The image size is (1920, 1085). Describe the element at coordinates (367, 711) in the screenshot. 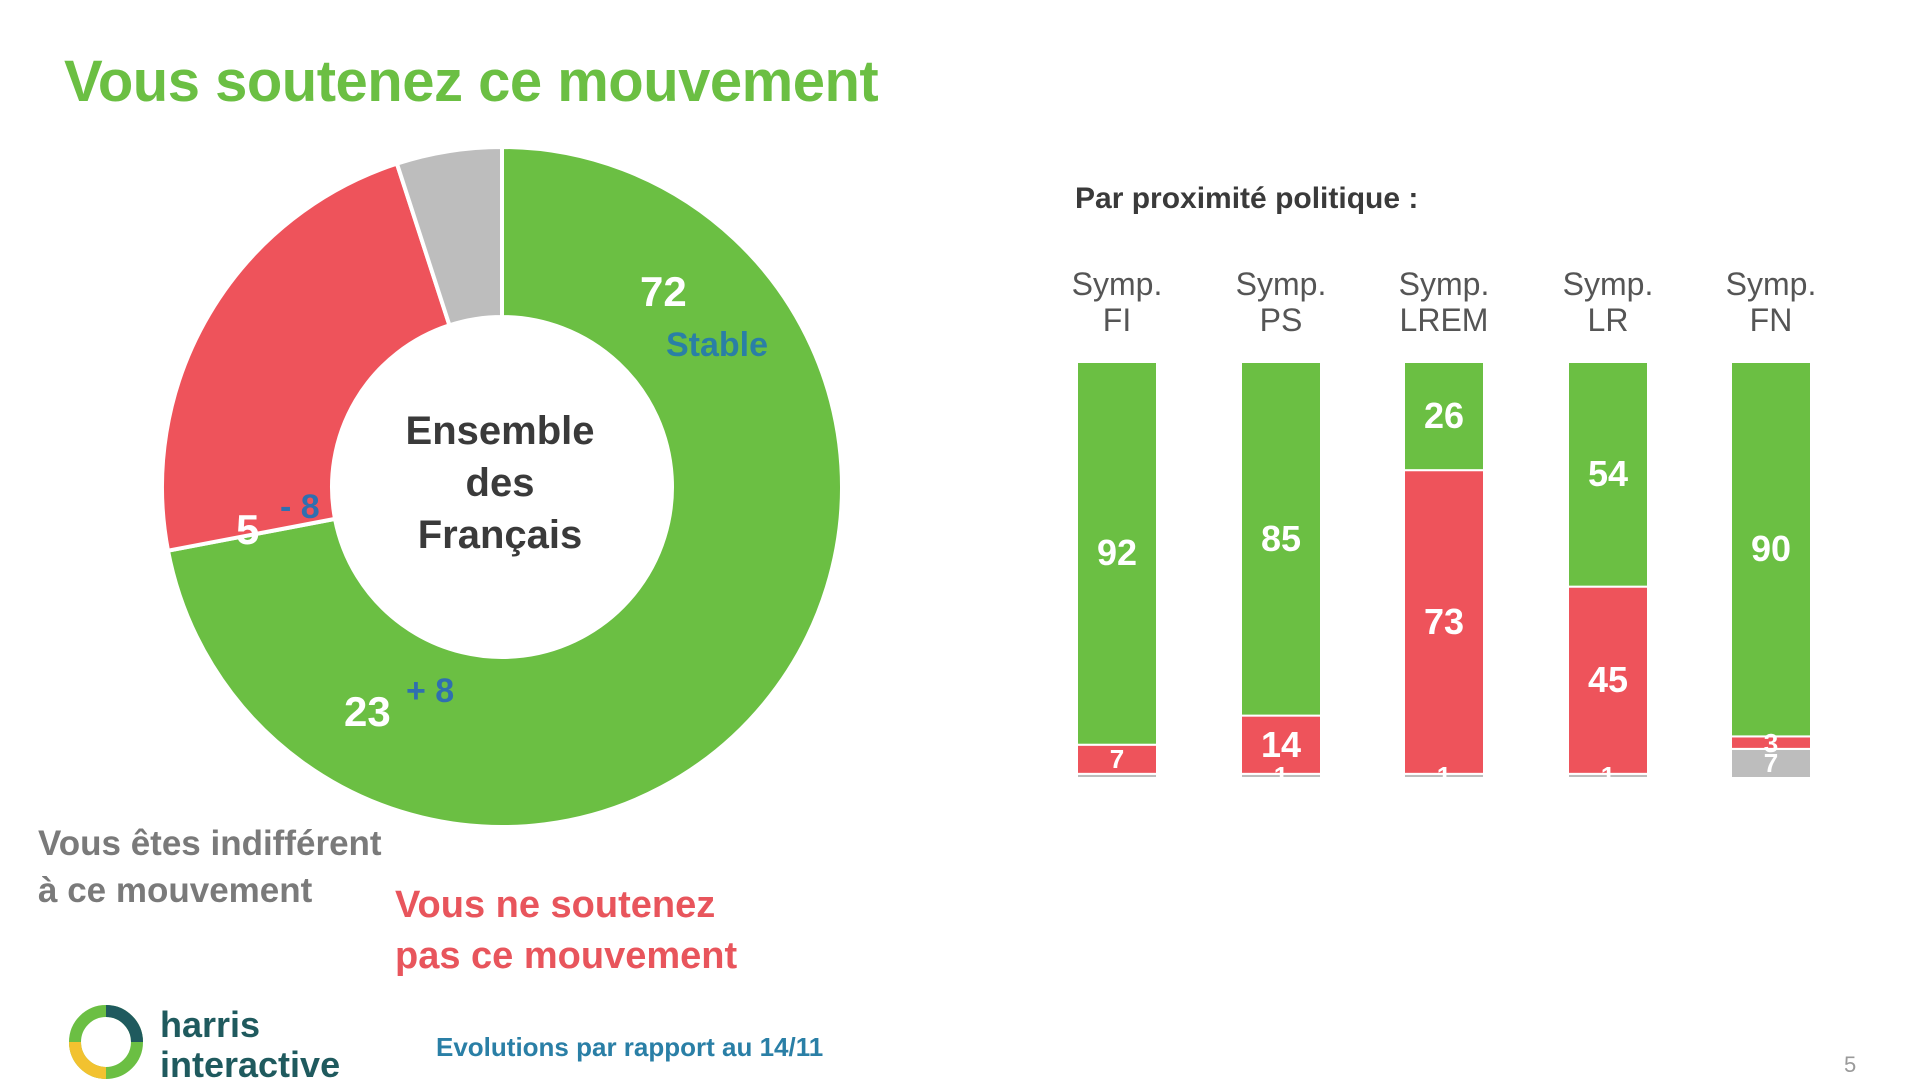

I see `oppose-value-label: 23` at that location.